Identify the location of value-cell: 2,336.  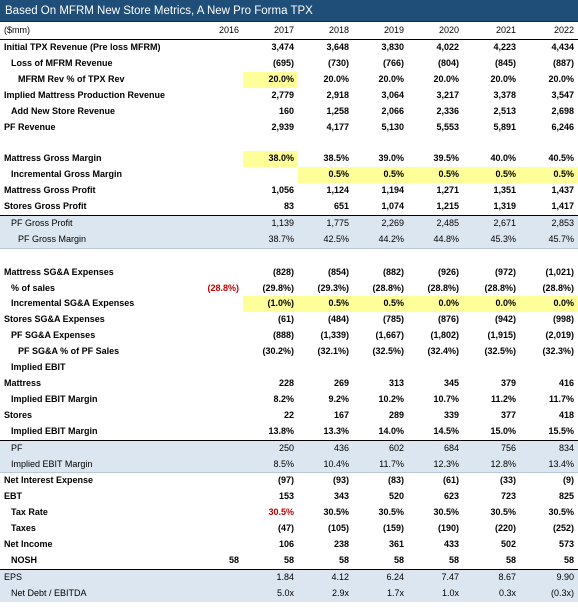
(447, 110).